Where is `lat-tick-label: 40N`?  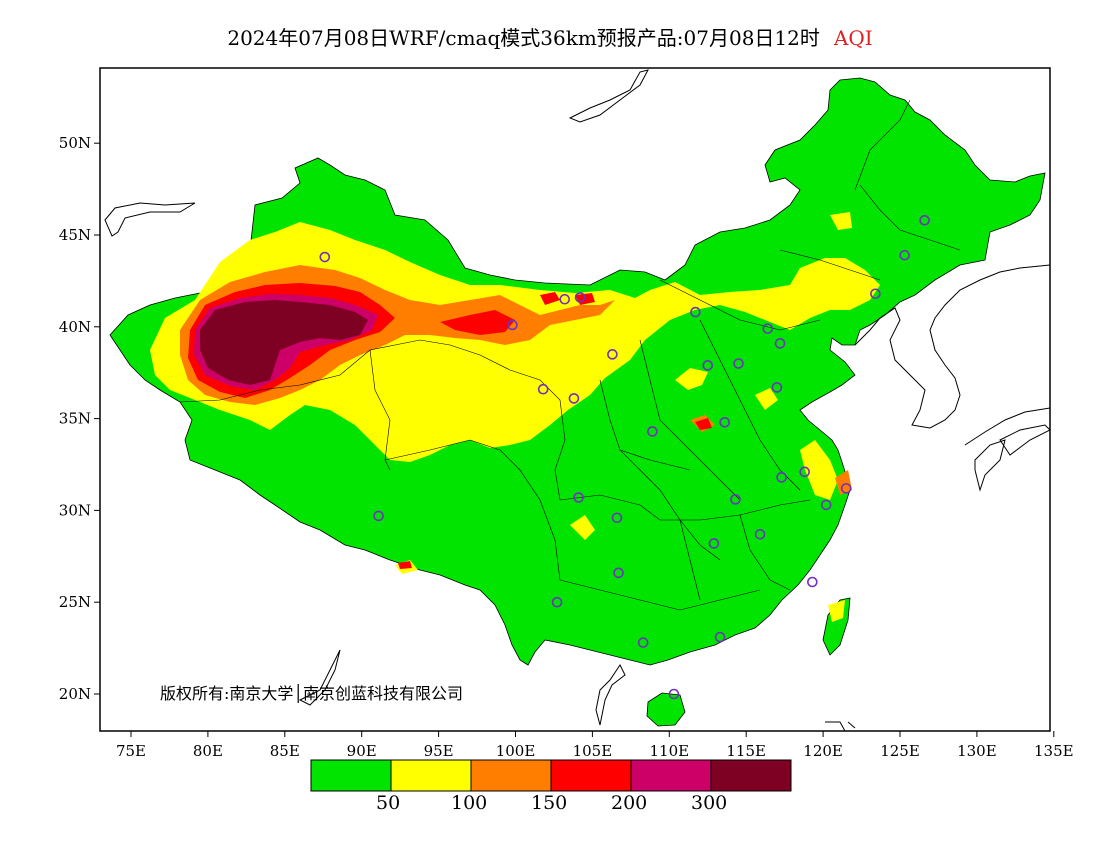
lat-tick-label: 40N is located at coordinates (75, 327).